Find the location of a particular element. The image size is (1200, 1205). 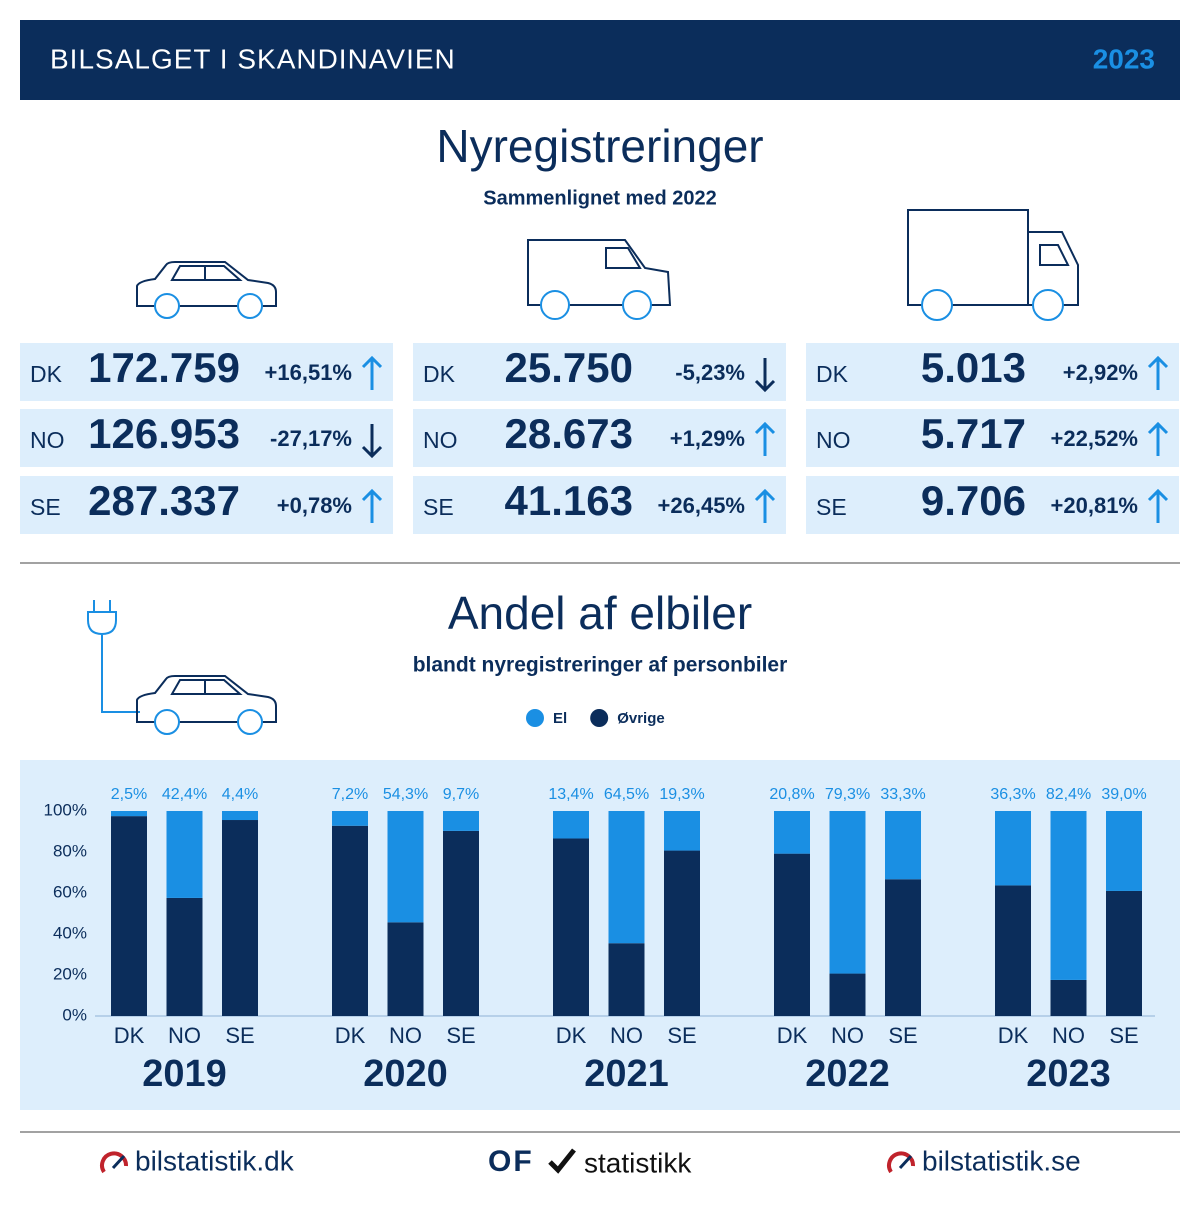

stat-change: +1,29% is located at coordinates (707, 438).